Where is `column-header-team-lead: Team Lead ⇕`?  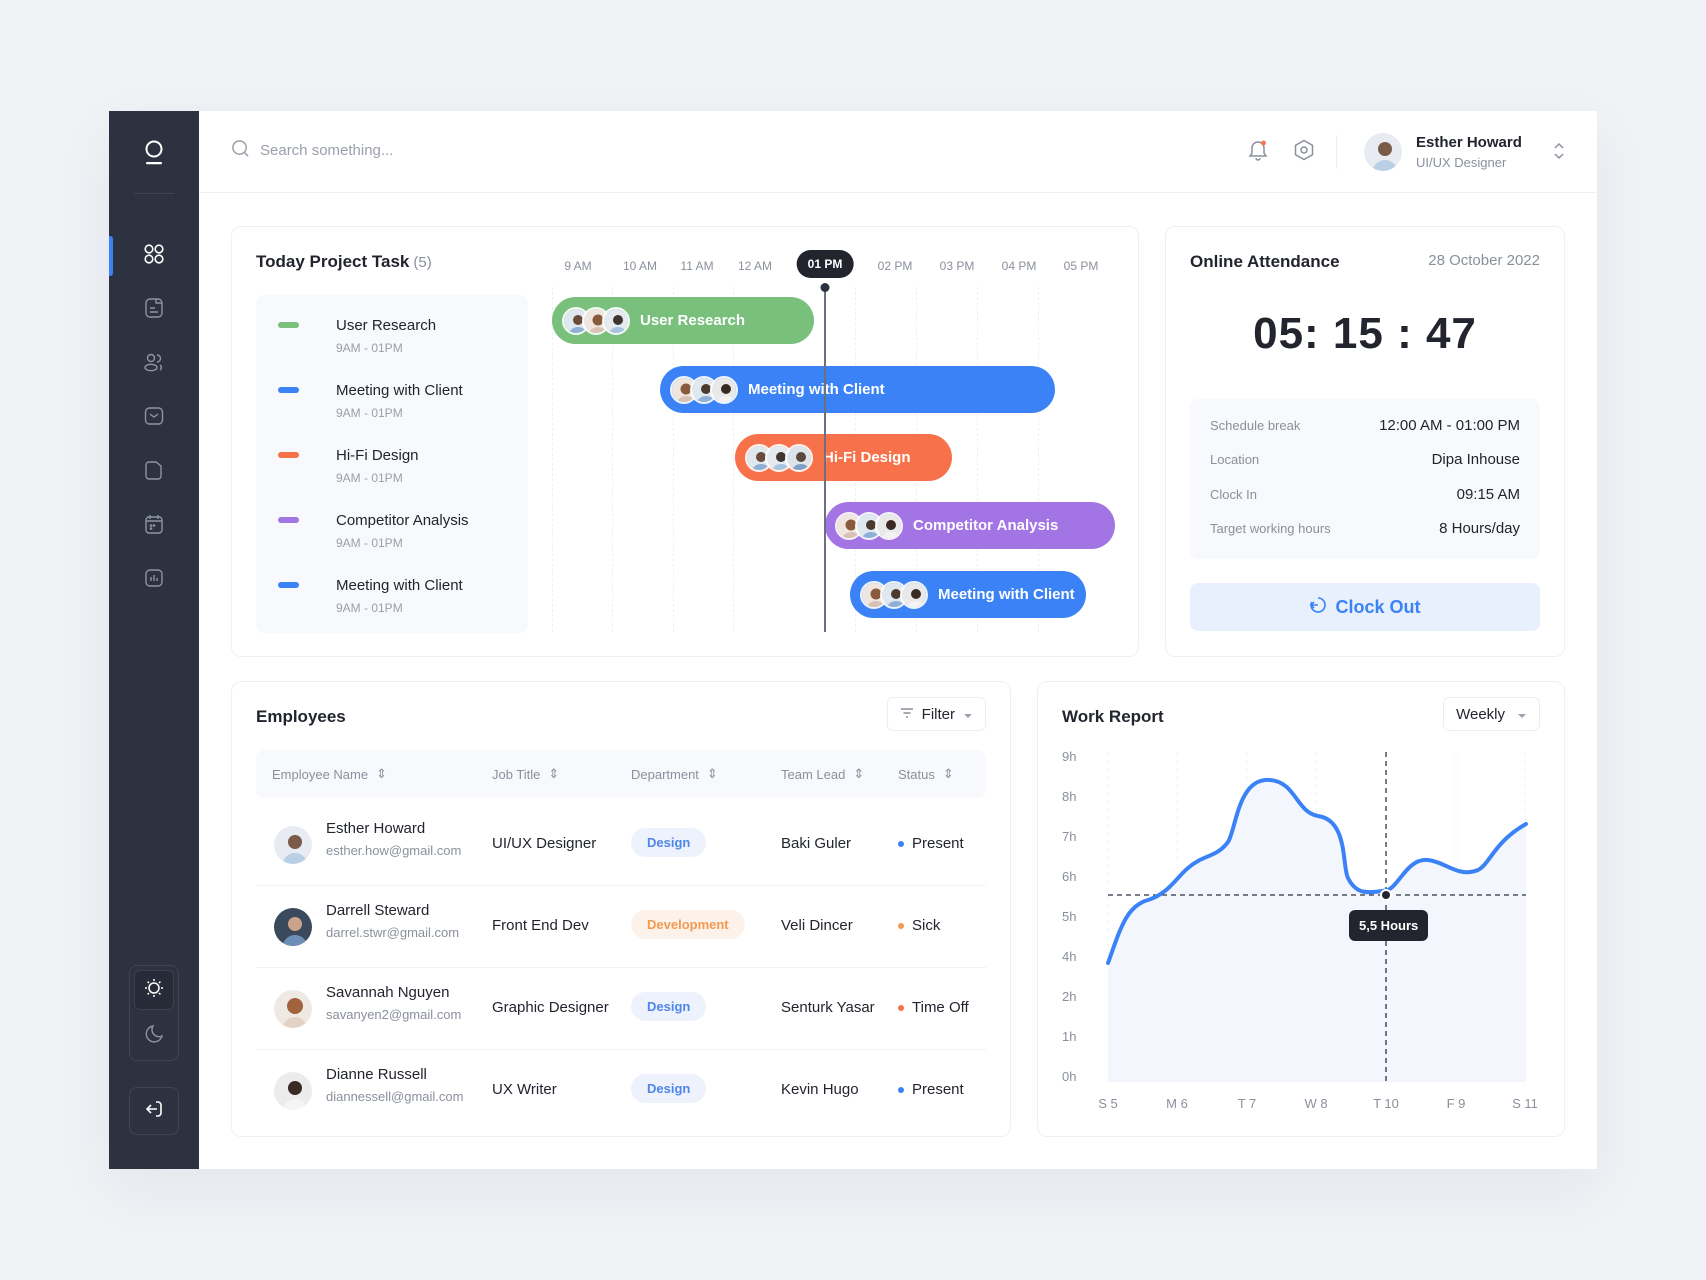 column-header-team-lead: Team Lead ⇕ is located at coordinates (823, 774).